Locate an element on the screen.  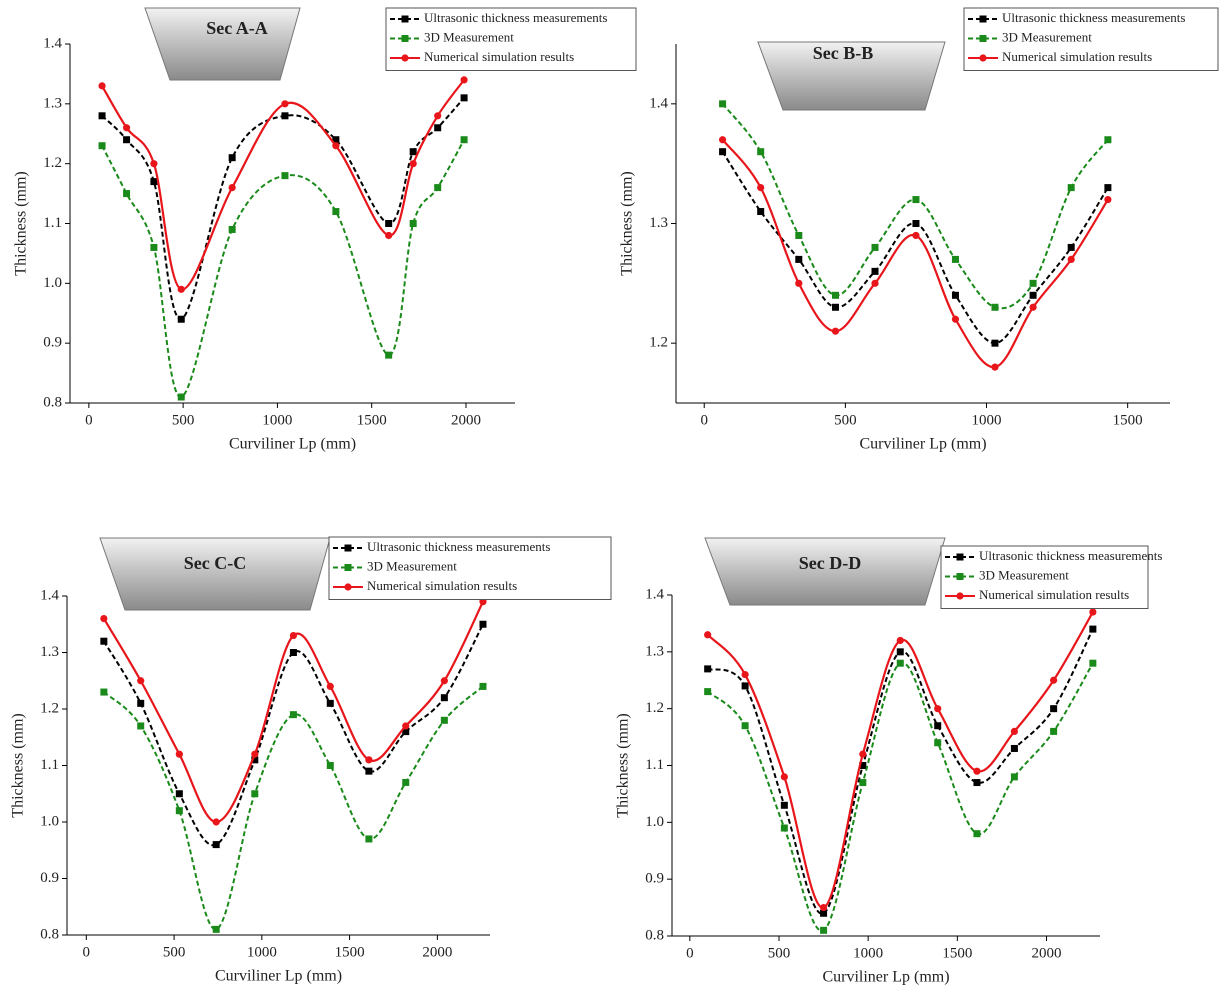
section-title: Sec A-A is located at coordinates (237, 28).